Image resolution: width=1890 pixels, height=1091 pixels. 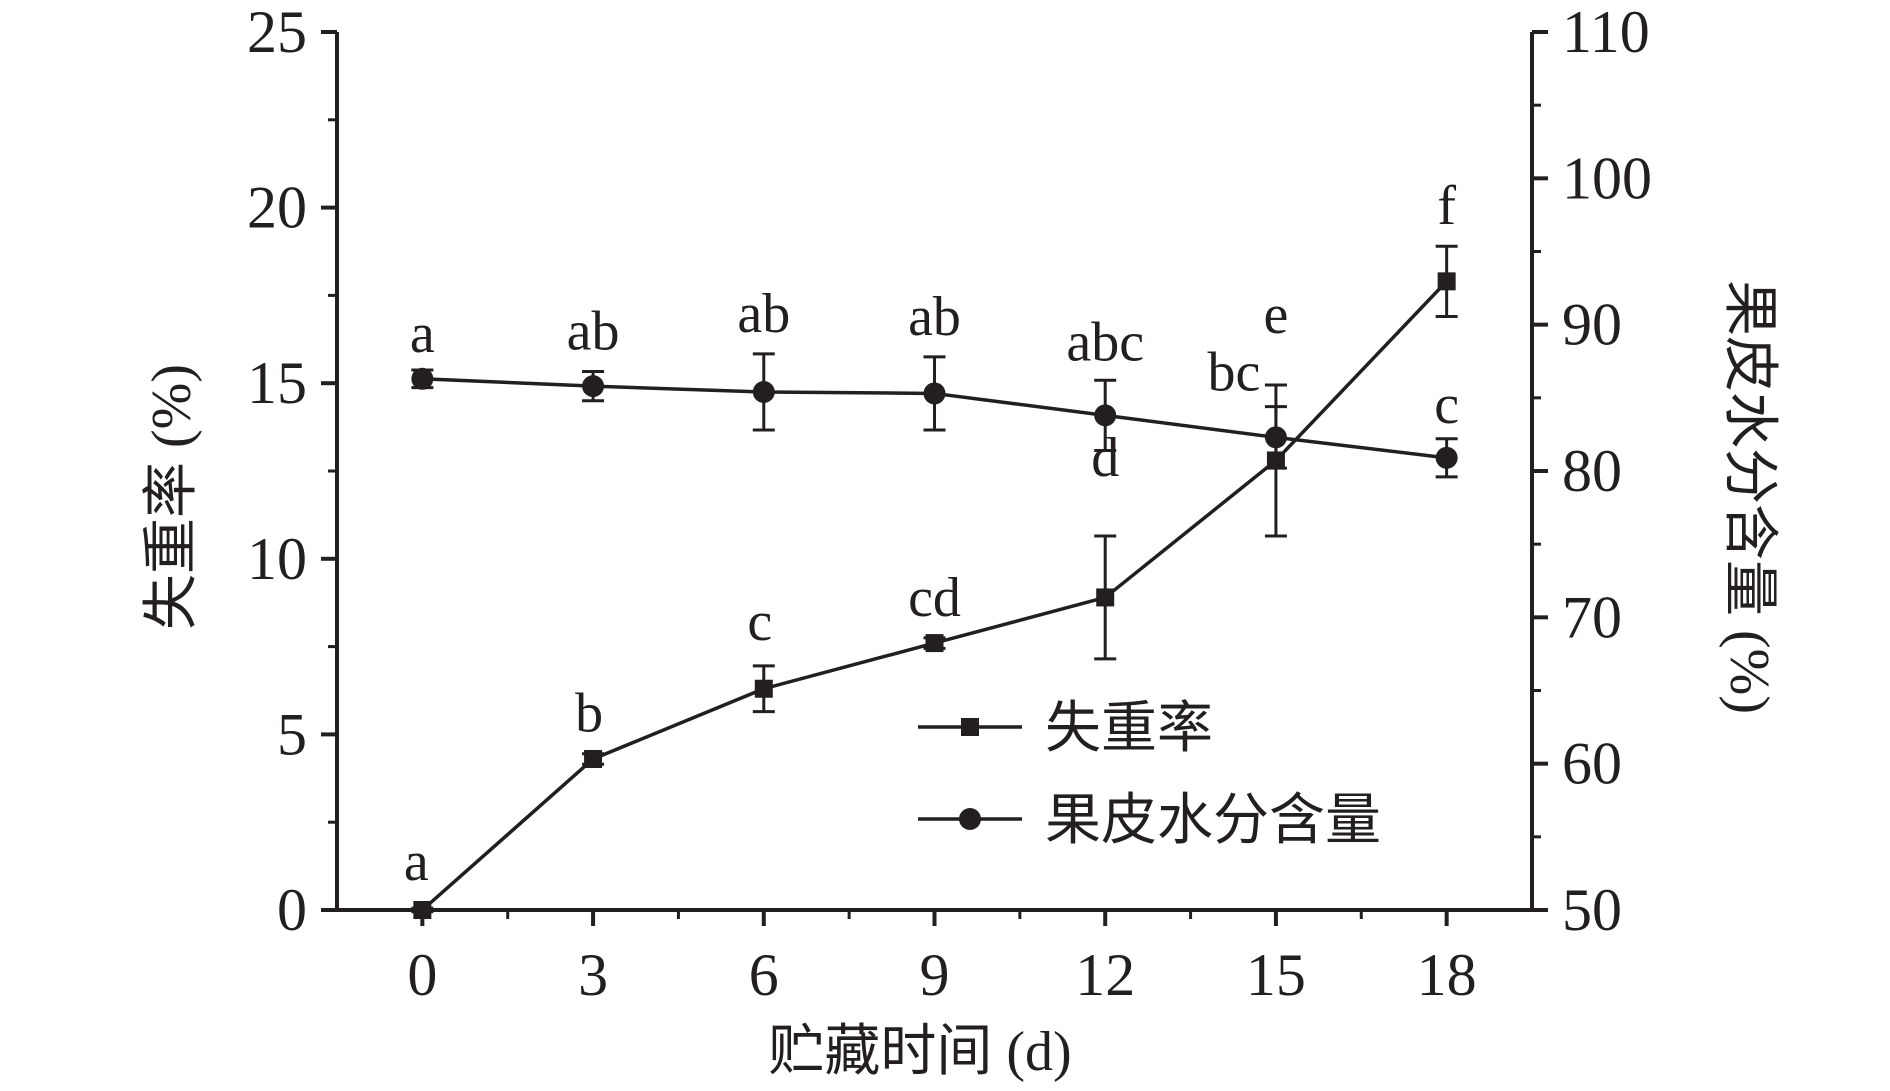 What do you see at coordinates (593, 975) in the screenshot?
I see `x-tick-label: 3` at bounding box center [593, 975].